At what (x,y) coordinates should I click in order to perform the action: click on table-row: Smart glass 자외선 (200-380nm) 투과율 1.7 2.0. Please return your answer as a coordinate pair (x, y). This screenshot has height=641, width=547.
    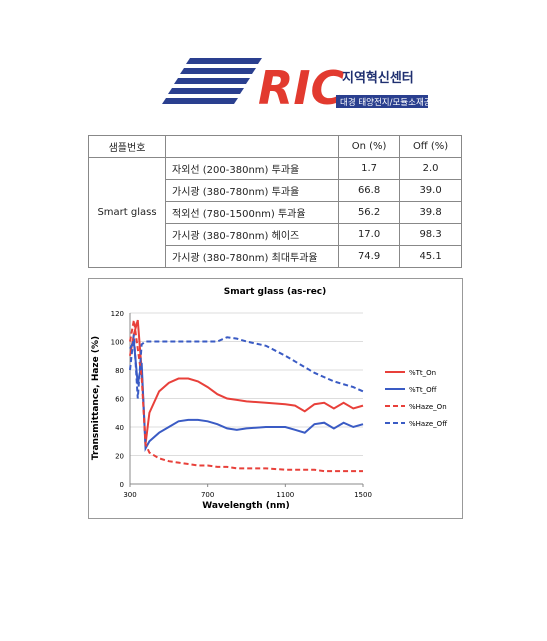
    Looking at the image, I should click on (275, 212).